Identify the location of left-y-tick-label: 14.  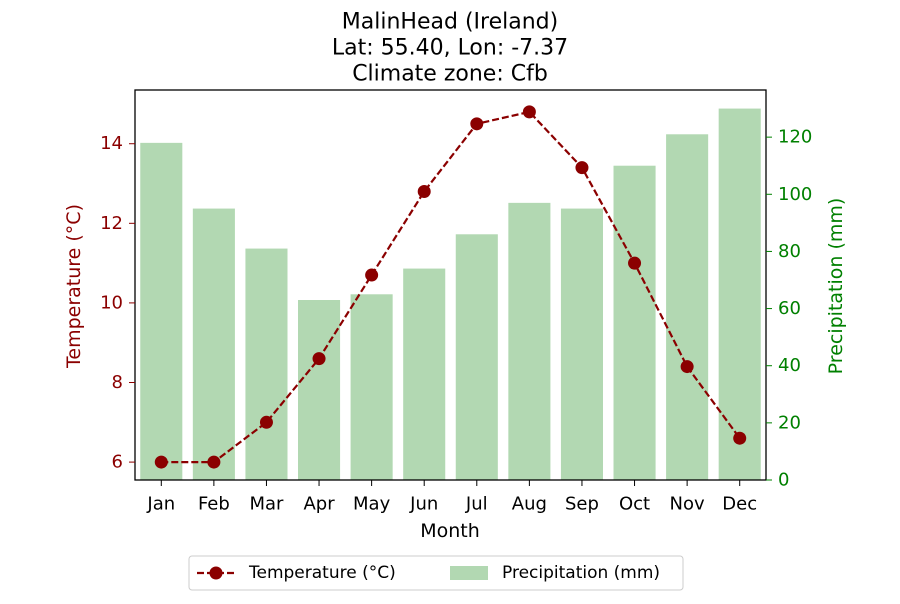
(111, 143).